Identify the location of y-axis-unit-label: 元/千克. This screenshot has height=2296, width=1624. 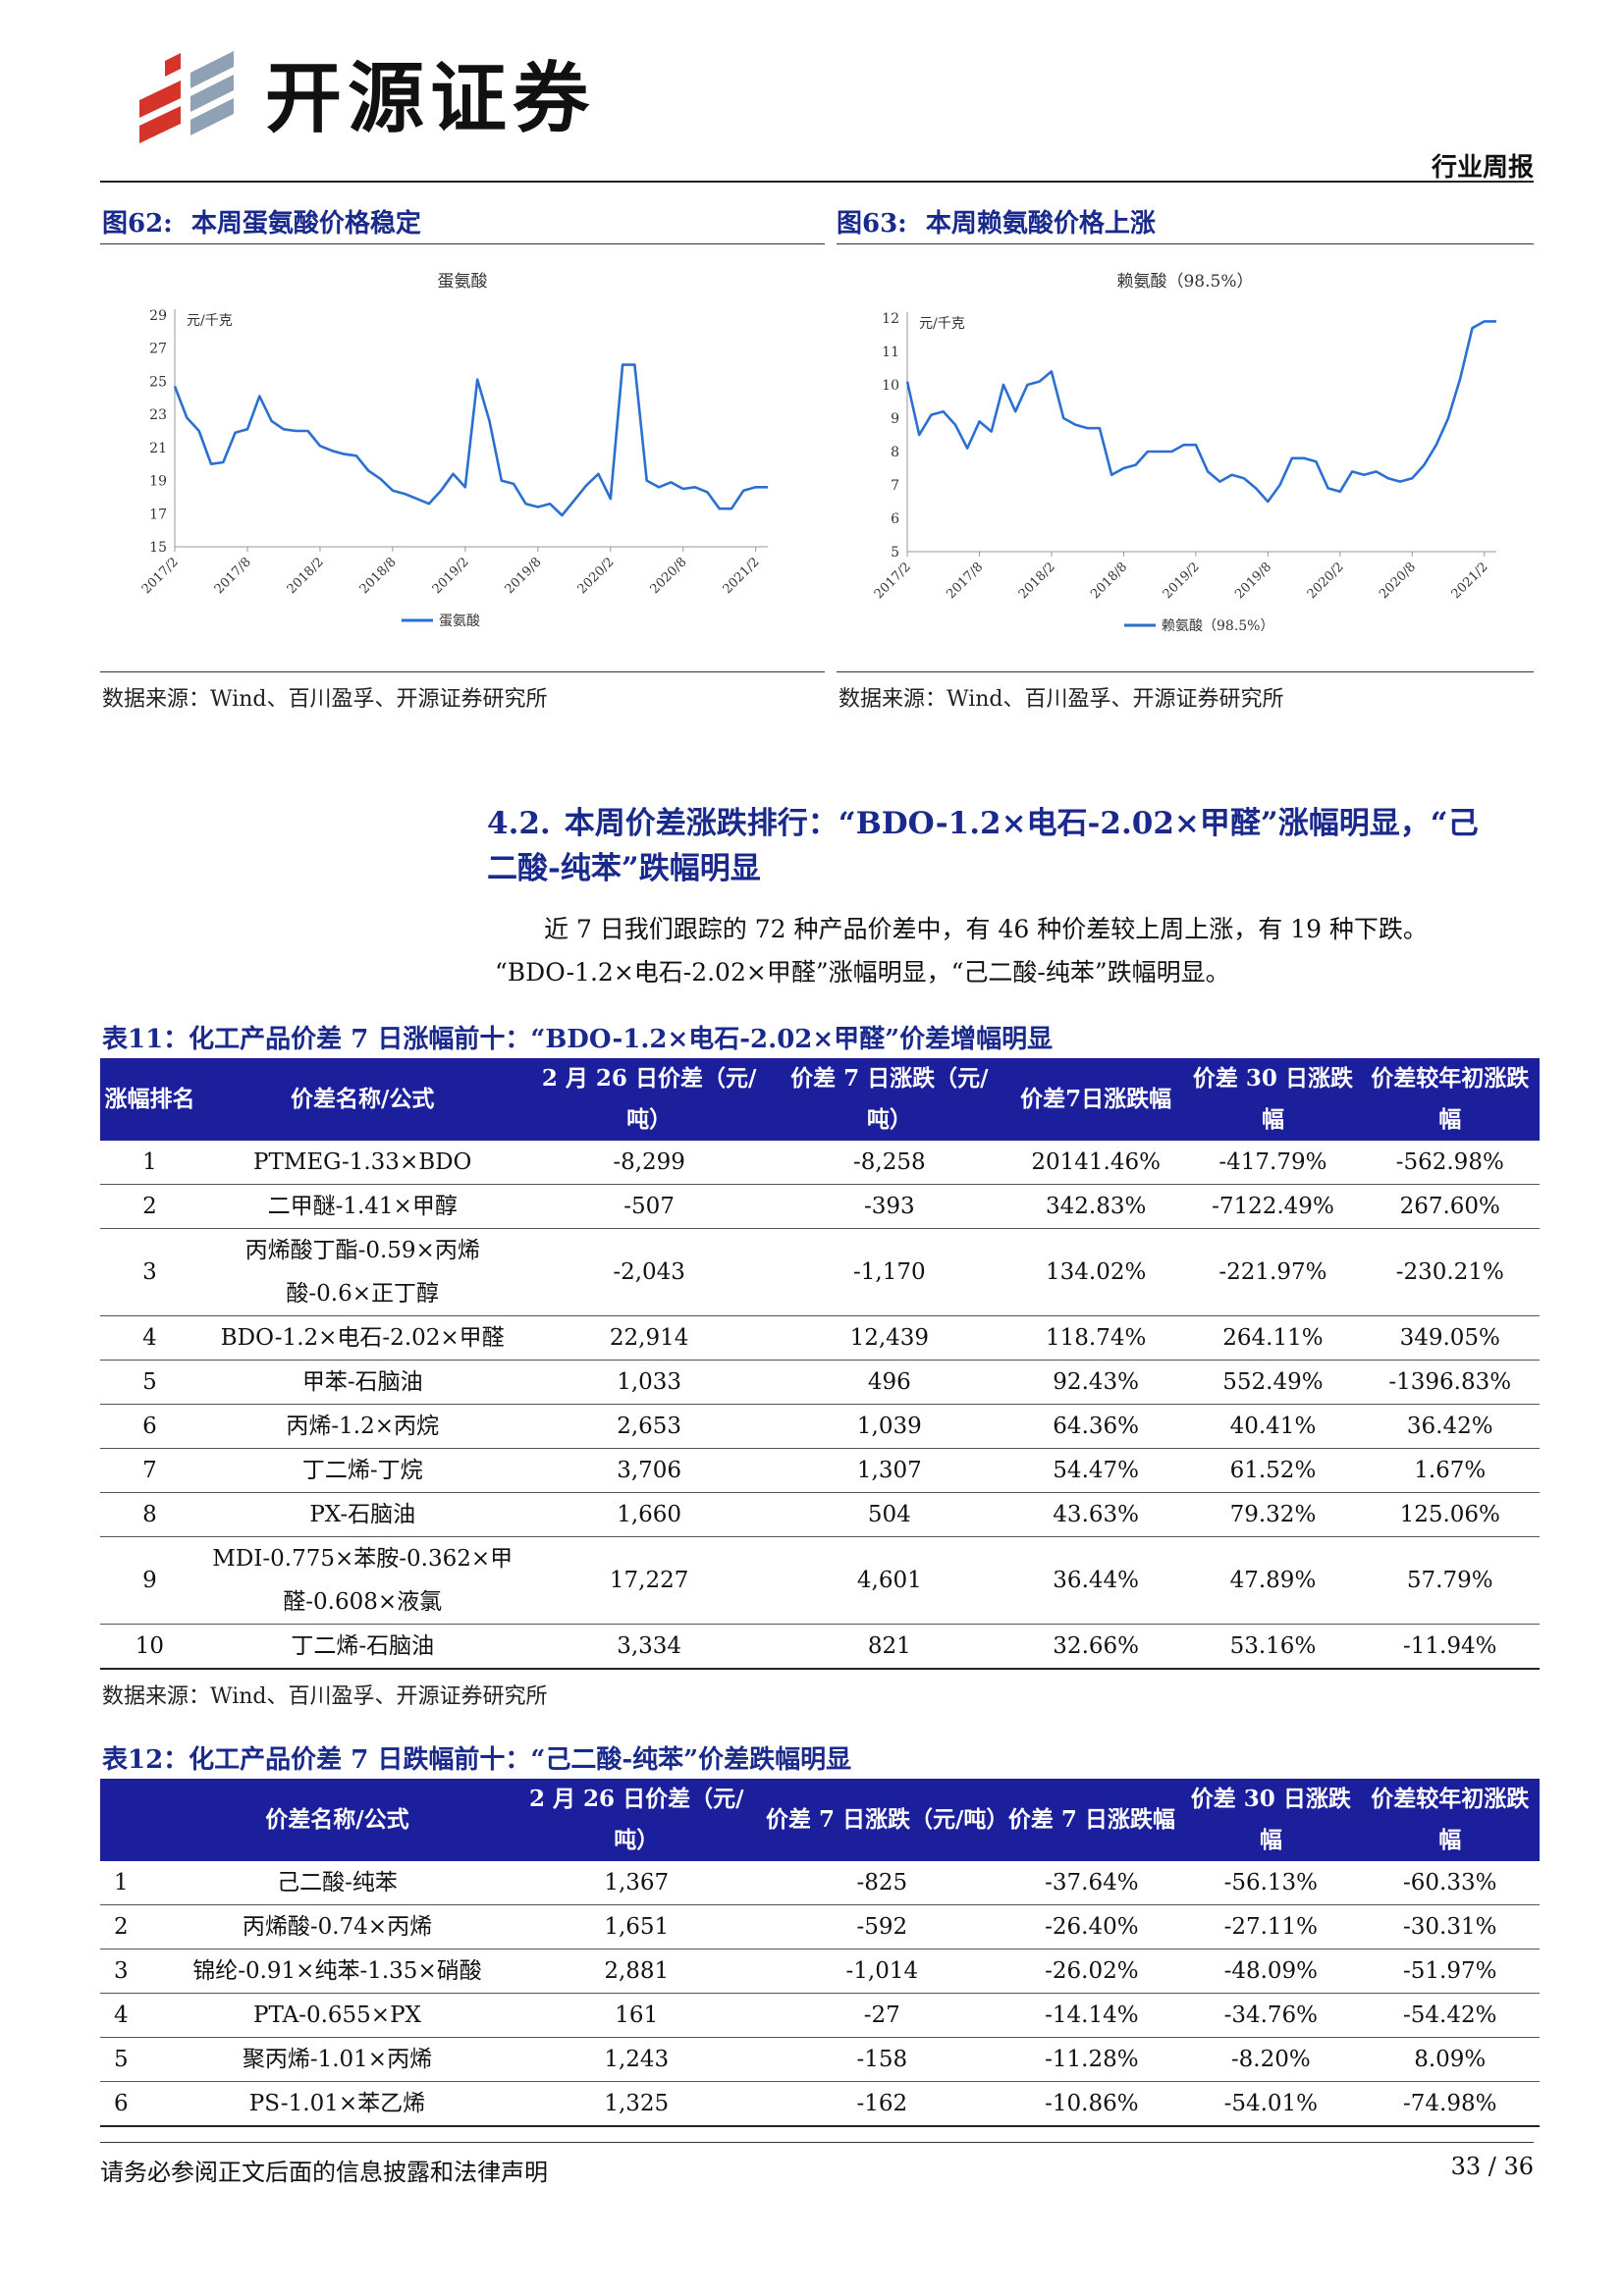
(942, 324).